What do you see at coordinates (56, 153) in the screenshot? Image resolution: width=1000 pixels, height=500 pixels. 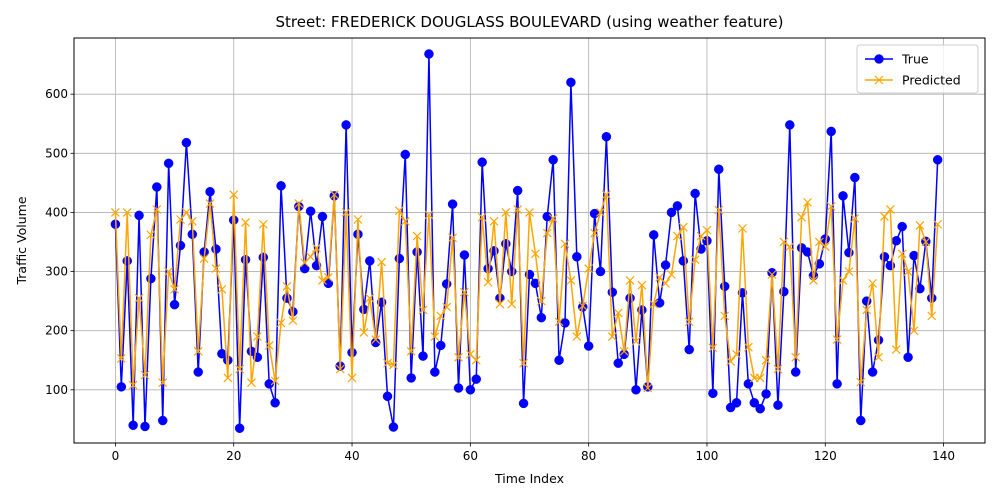 I see `y-tick-label: 500` at bounding box center [56, 153].